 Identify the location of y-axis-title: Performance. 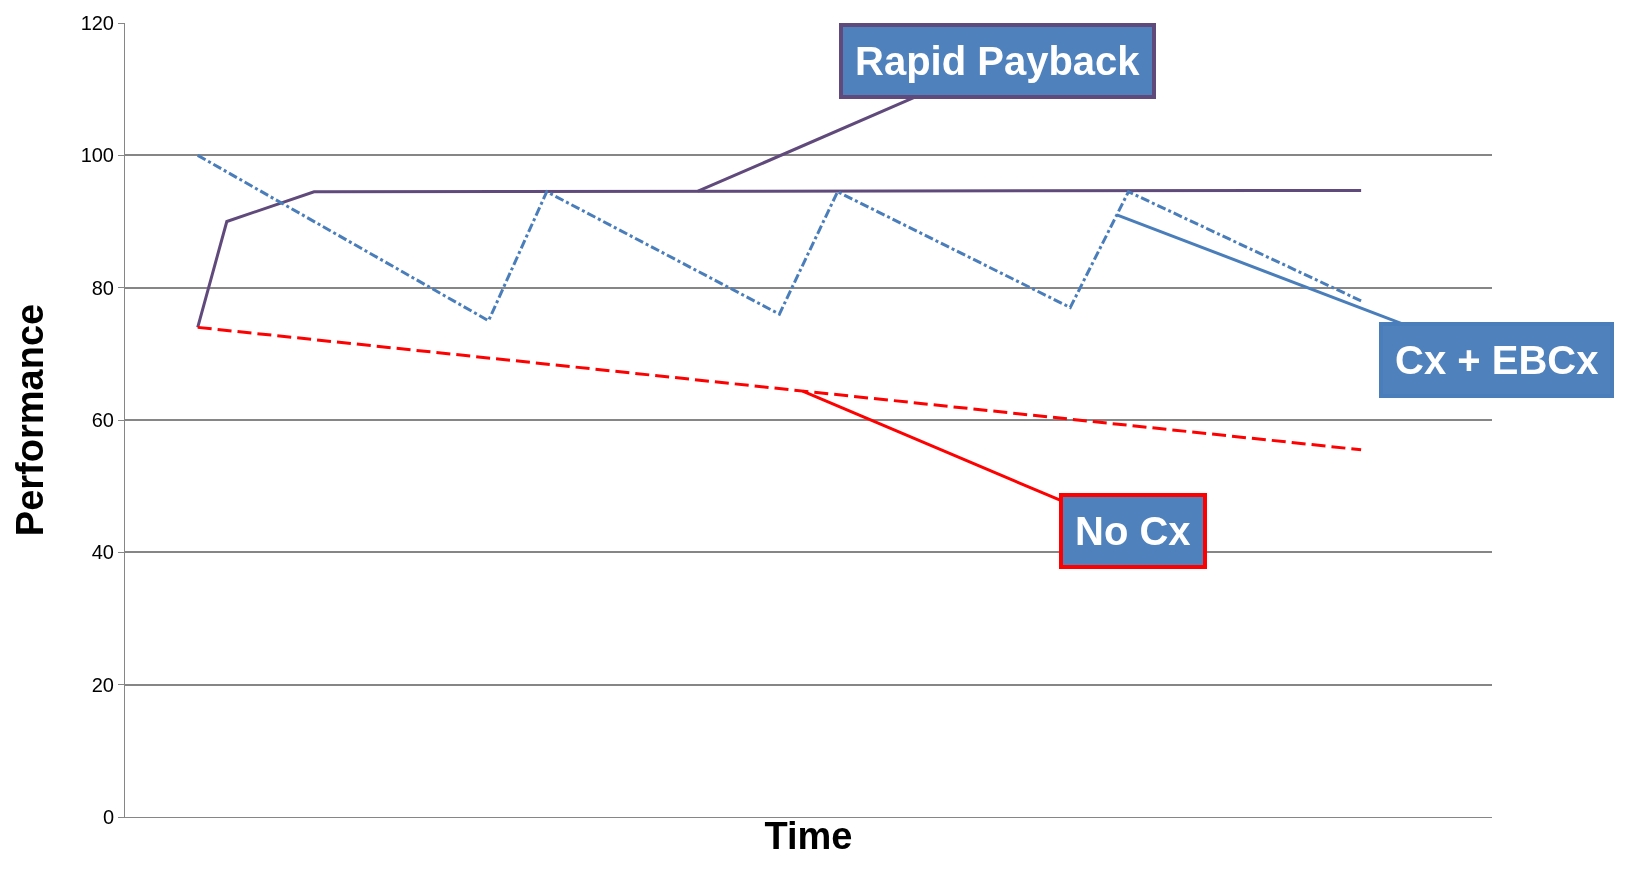
(29, 420).